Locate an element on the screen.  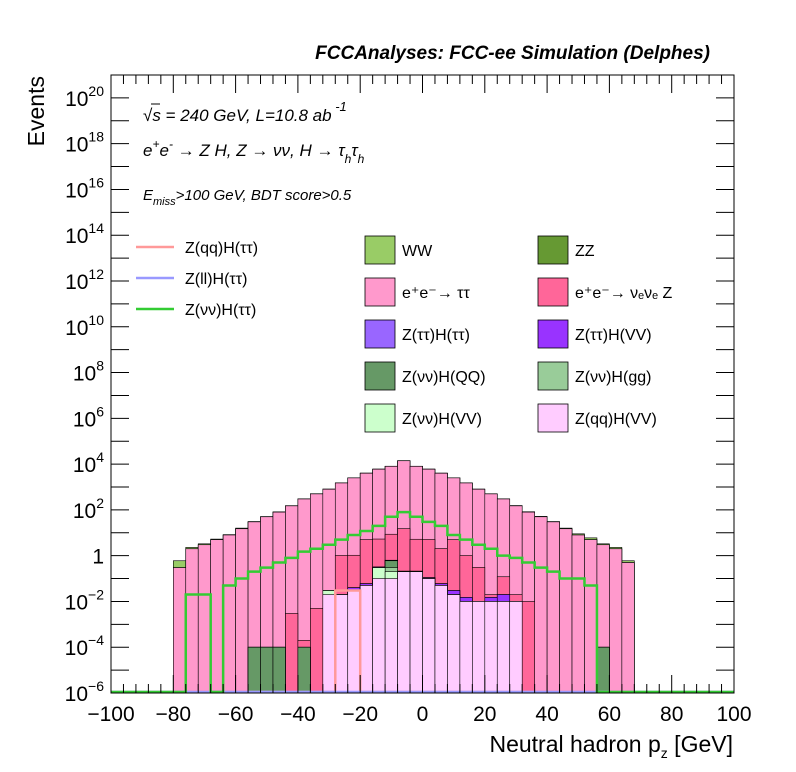
legend-label: Z(ll)H(ττ) is located at coordinates (216, 279).